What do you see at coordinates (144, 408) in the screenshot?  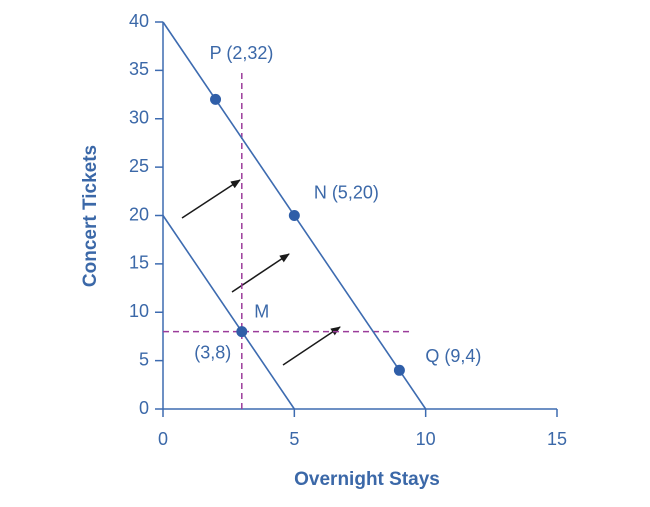 I see `y-tick-label: 0` at bounding box center [144, 408].